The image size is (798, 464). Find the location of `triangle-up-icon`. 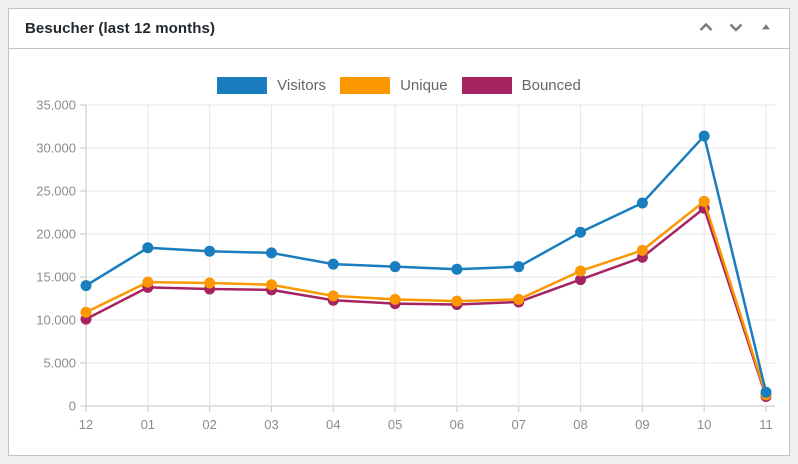

triangle-up-icon is located at coordinates (766, 28).